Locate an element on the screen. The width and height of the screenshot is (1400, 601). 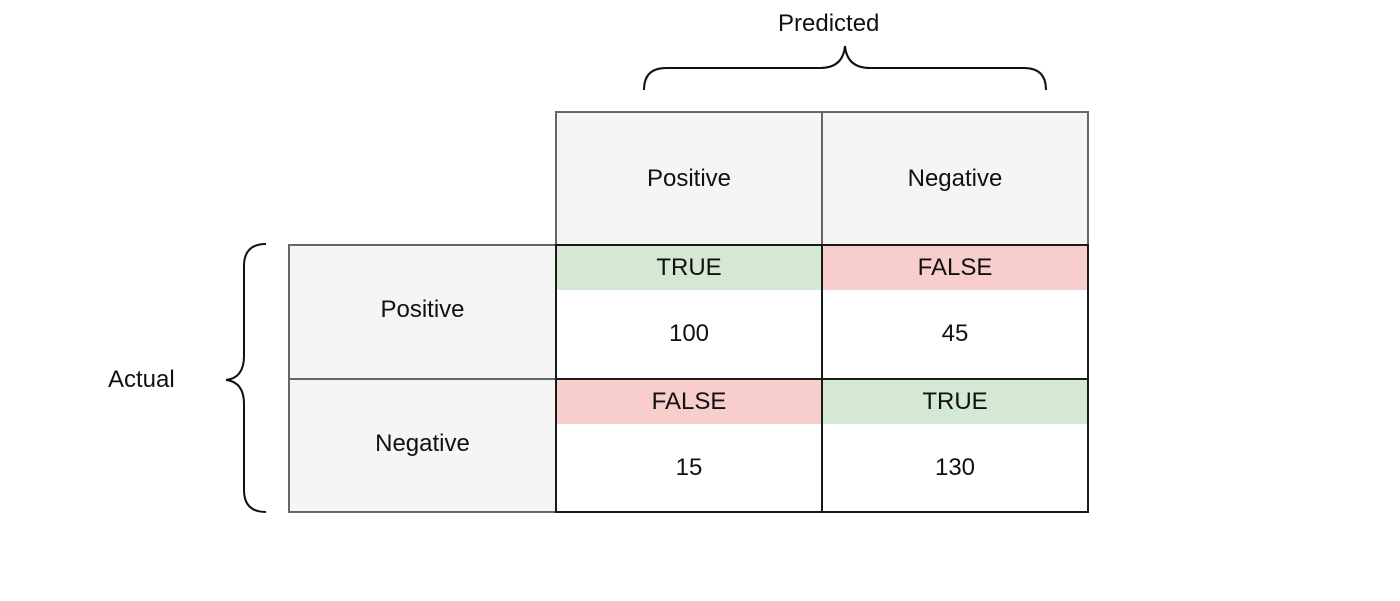
predicted-brace is located at coordinates (845, 68).